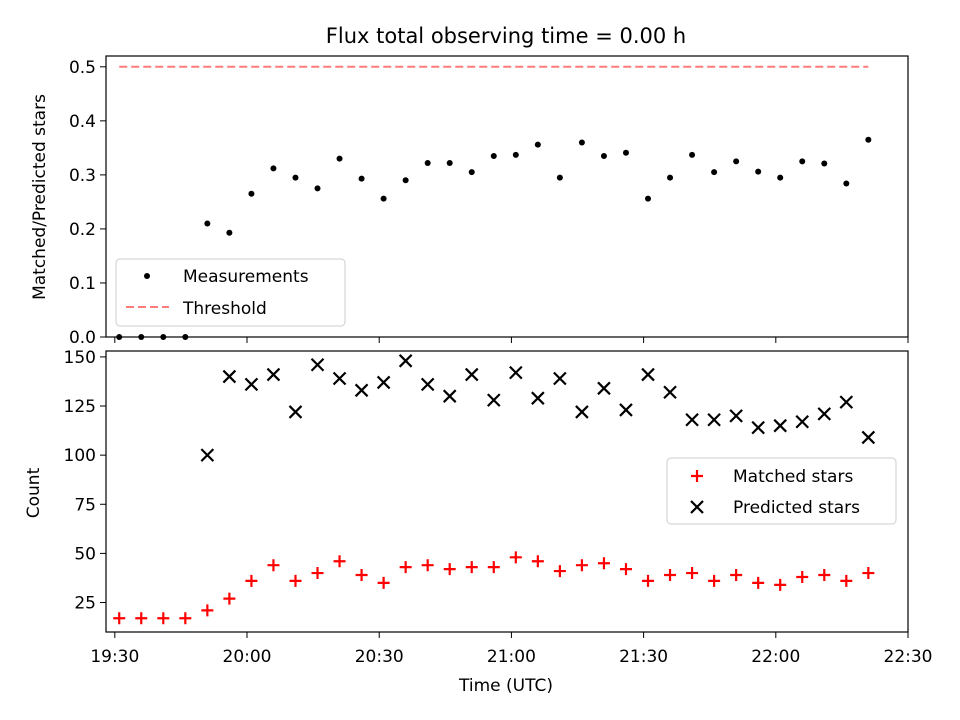 The height and width of the screenshot is (720, 960). I want to click on x-tick-label: 19:30, so click(114, 657).